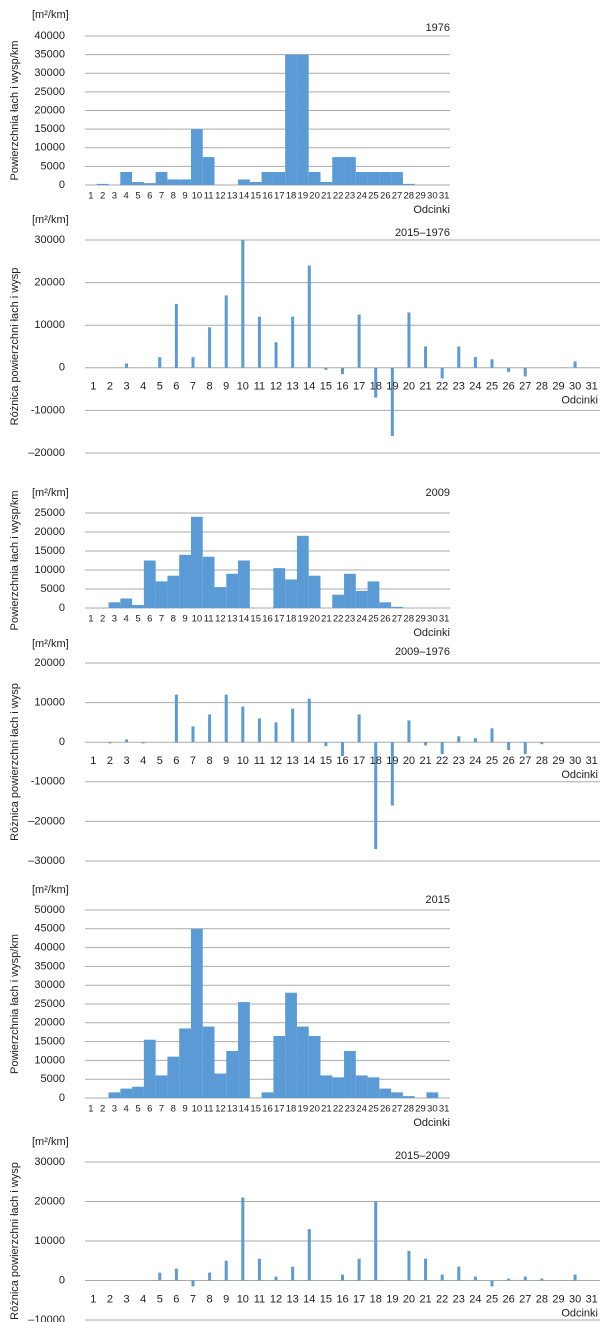 Image resolution: width=604 pixels, height=1322 pixels. What do you see at coordinates (303, 1109) in the screenshot?
I see `x-tick-label: 19` at bounding box center [303, 1109].